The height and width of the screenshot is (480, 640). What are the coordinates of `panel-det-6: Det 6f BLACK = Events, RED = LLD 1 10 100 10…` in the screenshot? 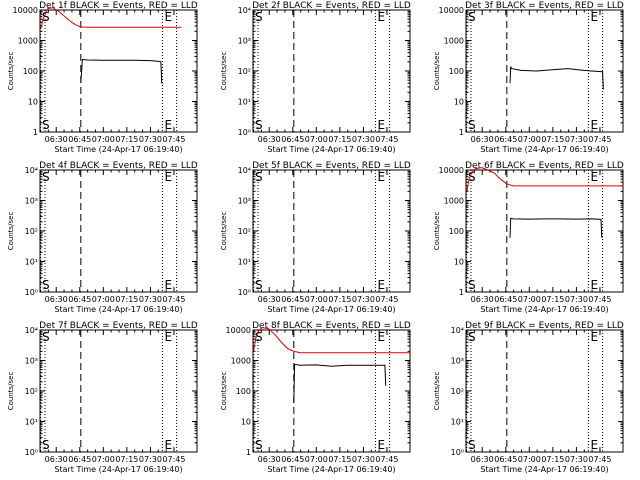 It's located at (528, 237).